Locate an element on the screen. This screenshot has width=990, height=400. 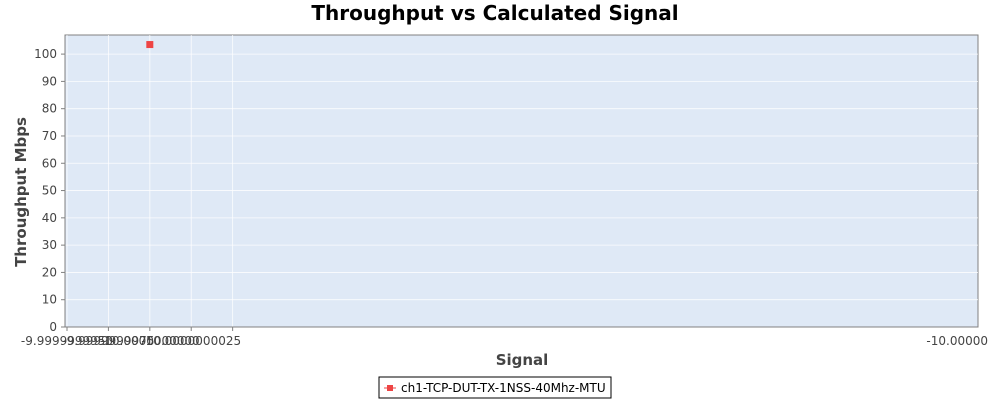
x-axis-label: Signal is located at coordinates (522, 360).